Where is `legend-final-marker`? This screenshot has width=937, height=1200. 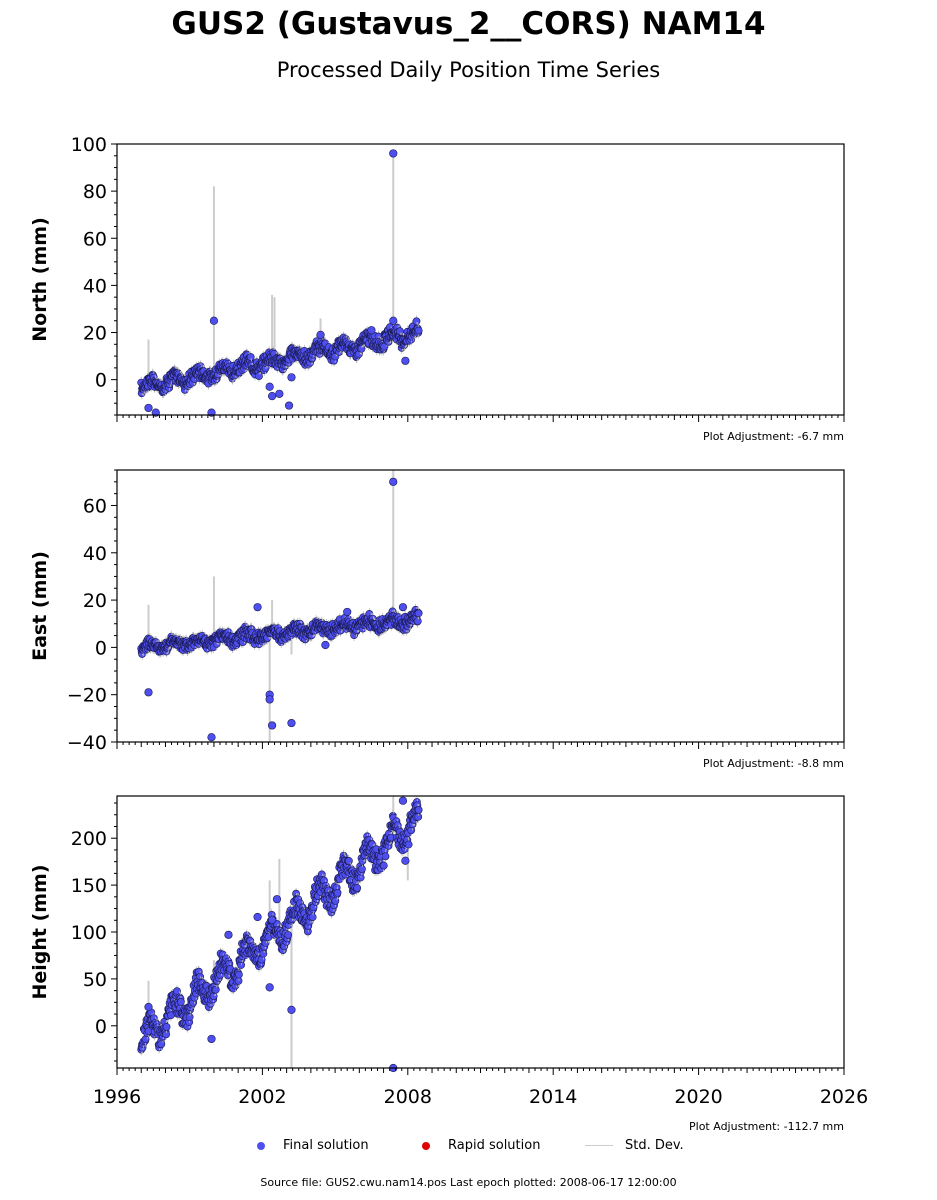
legend-final-marker is located at coordinates (261, 1145).